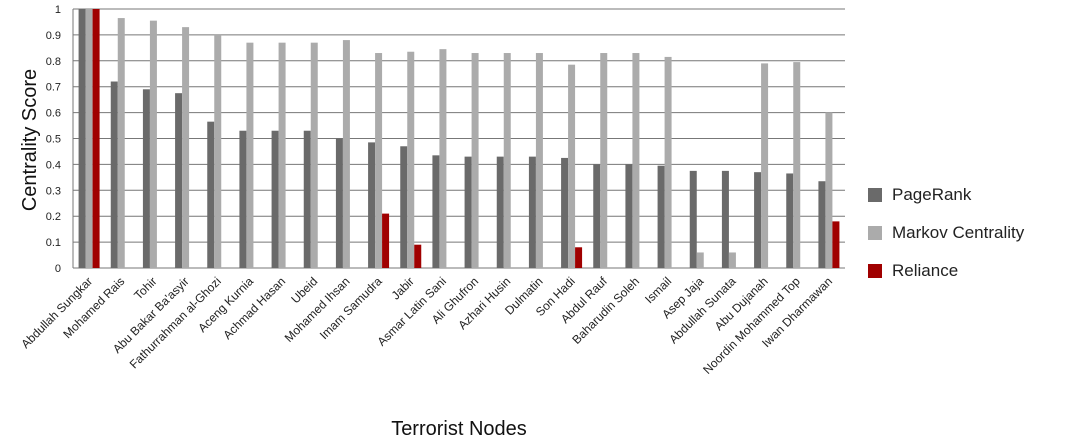 The image size is (1067, 448). I want to click on x-tick-label: Jabir, so click(403, 288).